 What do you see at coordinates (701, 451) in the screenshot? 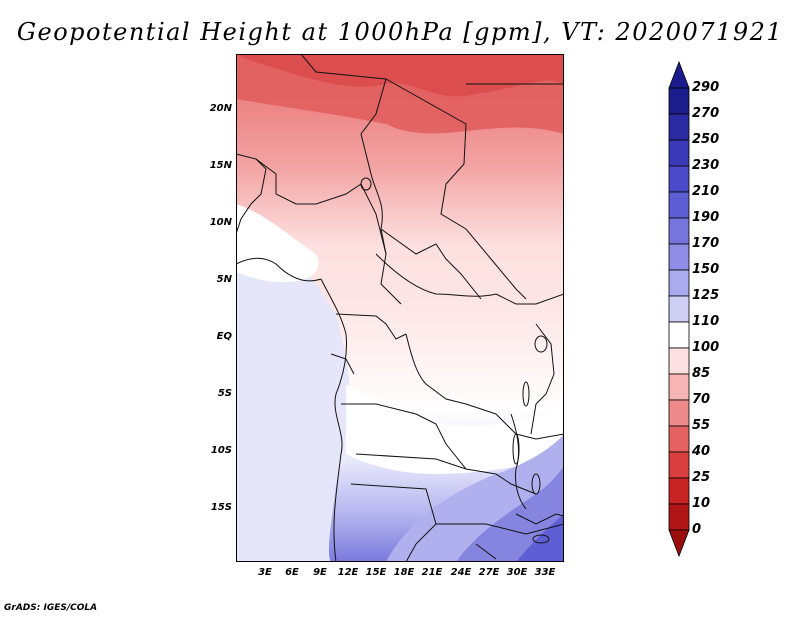
I see `colorbar-label: 40` at bounding box center [701, 451].